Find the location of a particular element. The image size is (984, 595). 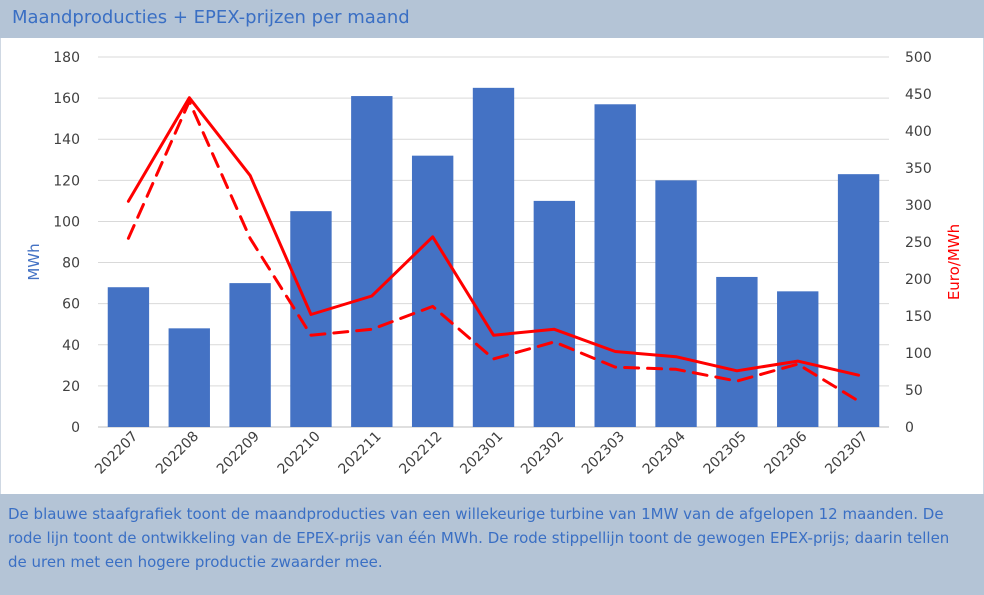

y-right-tick-label: 300 is located at coordinates (918, 206).